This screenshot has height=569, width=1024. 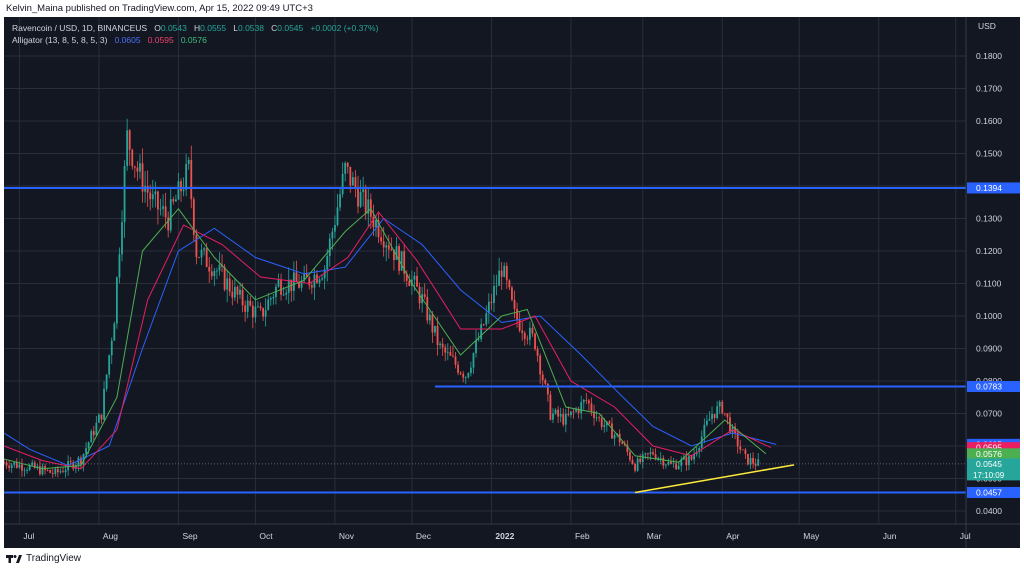 What do you see at coordinates (504, 536) in the screenshot?
I see `x-tick-label: 2022` at bounding box center [504, 536].